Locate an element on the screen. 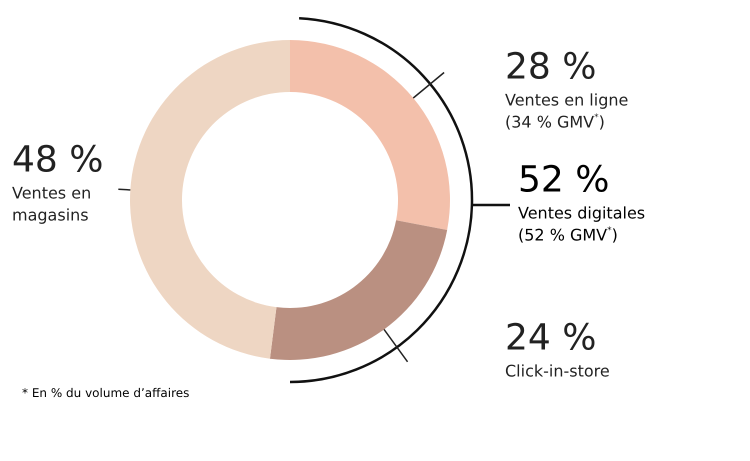 This screenshot has height=461, width=750. data-label: 24 % is located at coordinates (550, 338).